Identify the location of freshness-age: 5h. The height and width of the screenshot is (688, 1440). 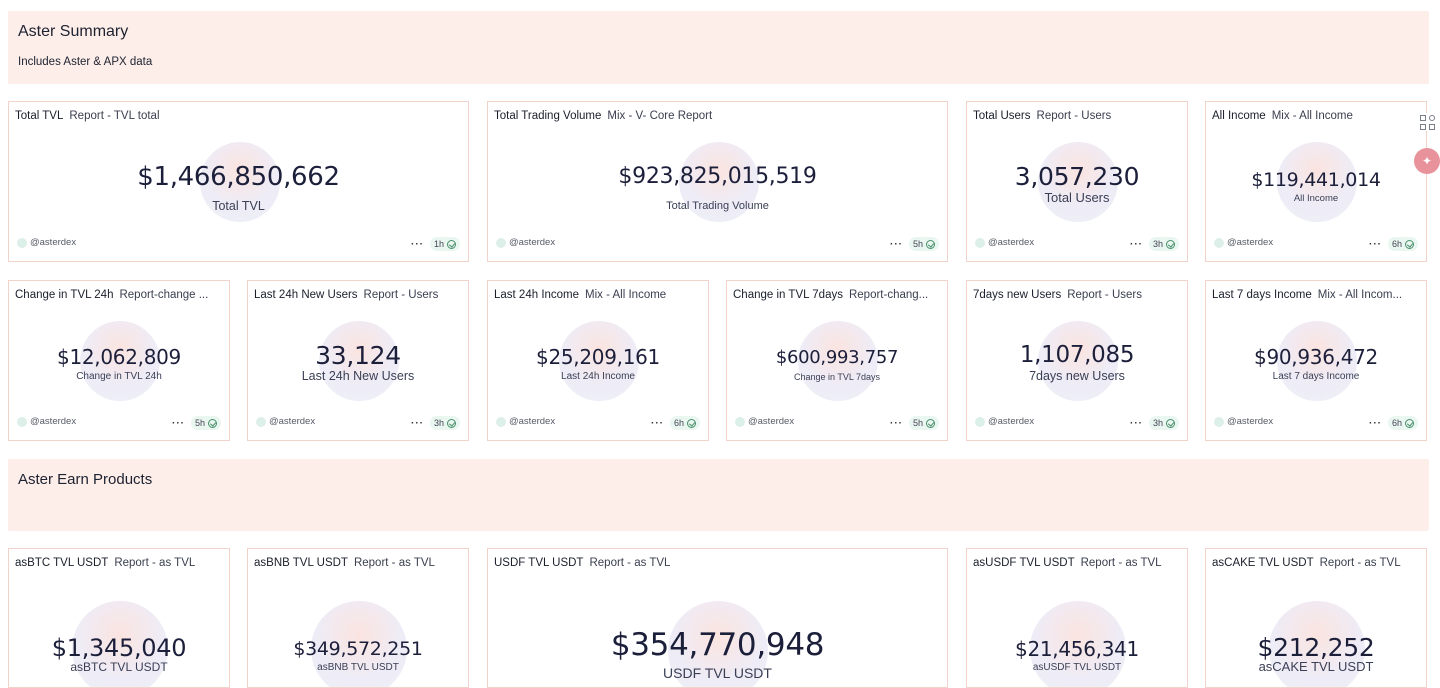
(199, 423).